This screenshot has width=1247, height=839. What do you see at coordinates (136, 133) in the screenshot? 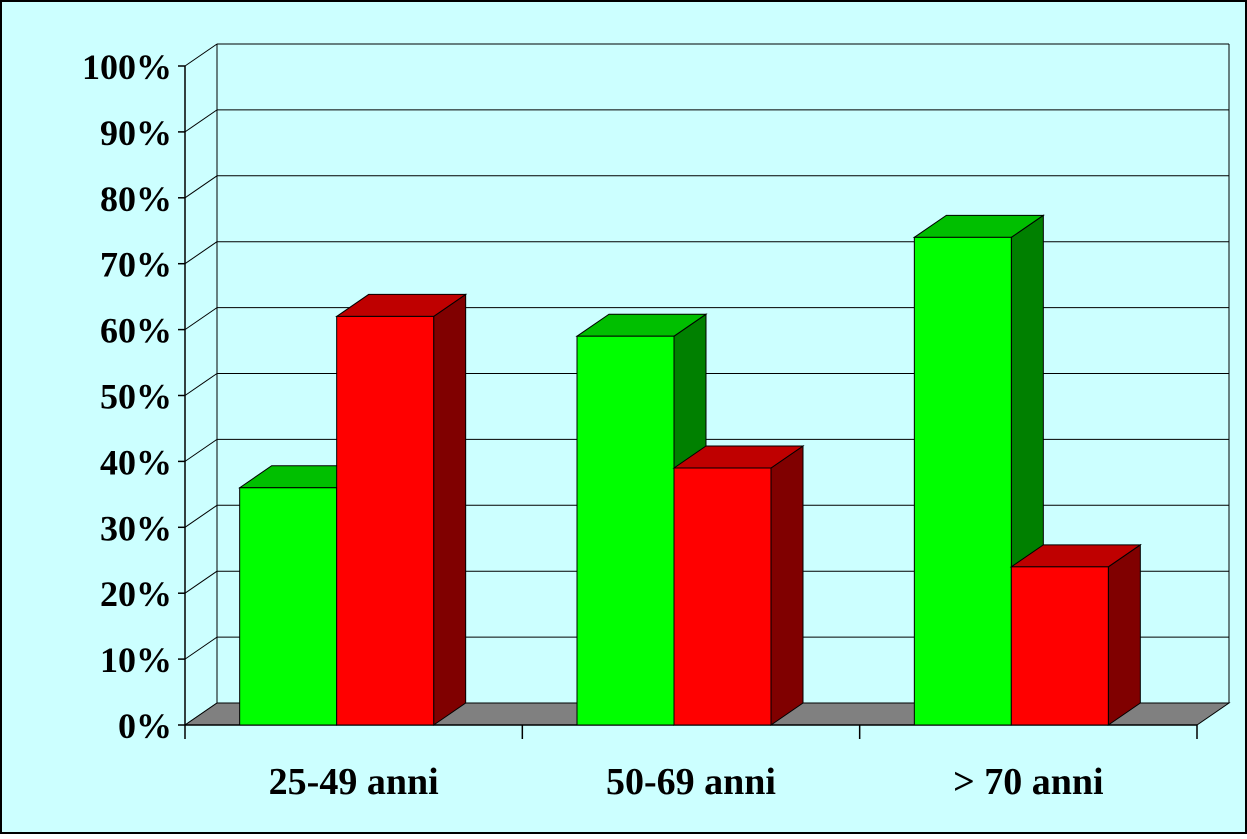
I see `y-tick-label: 90%` at bounding box center [136, 133].